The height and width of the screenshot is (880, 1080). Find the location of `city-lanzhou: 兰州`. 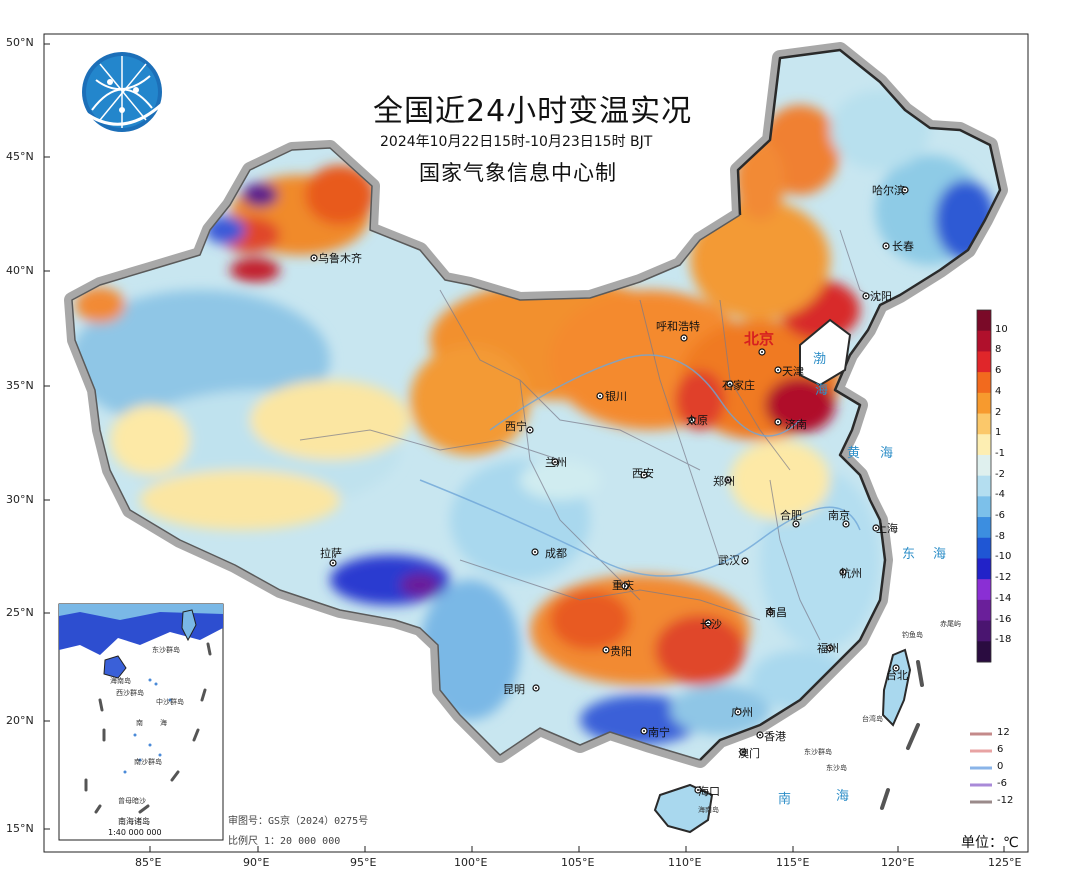

city-lanzhou: 兰州 is located at coordinates (556, 462).